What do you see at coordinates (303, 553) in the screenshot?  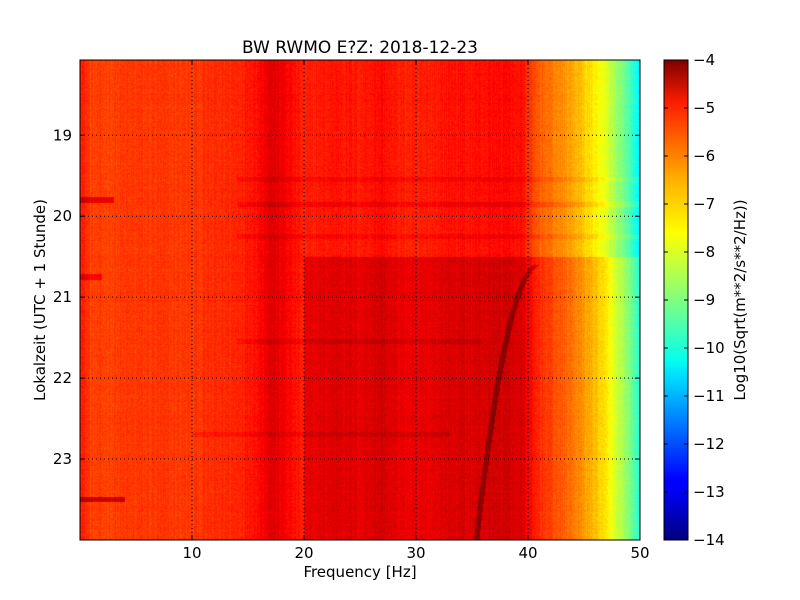 I see `x-tick-label: 20` at bounding box center [303, 553].